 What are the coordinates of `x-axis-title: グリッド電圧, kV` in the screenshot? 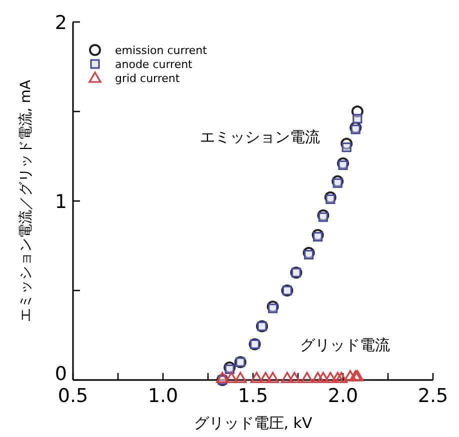 It's located at (253, 423).